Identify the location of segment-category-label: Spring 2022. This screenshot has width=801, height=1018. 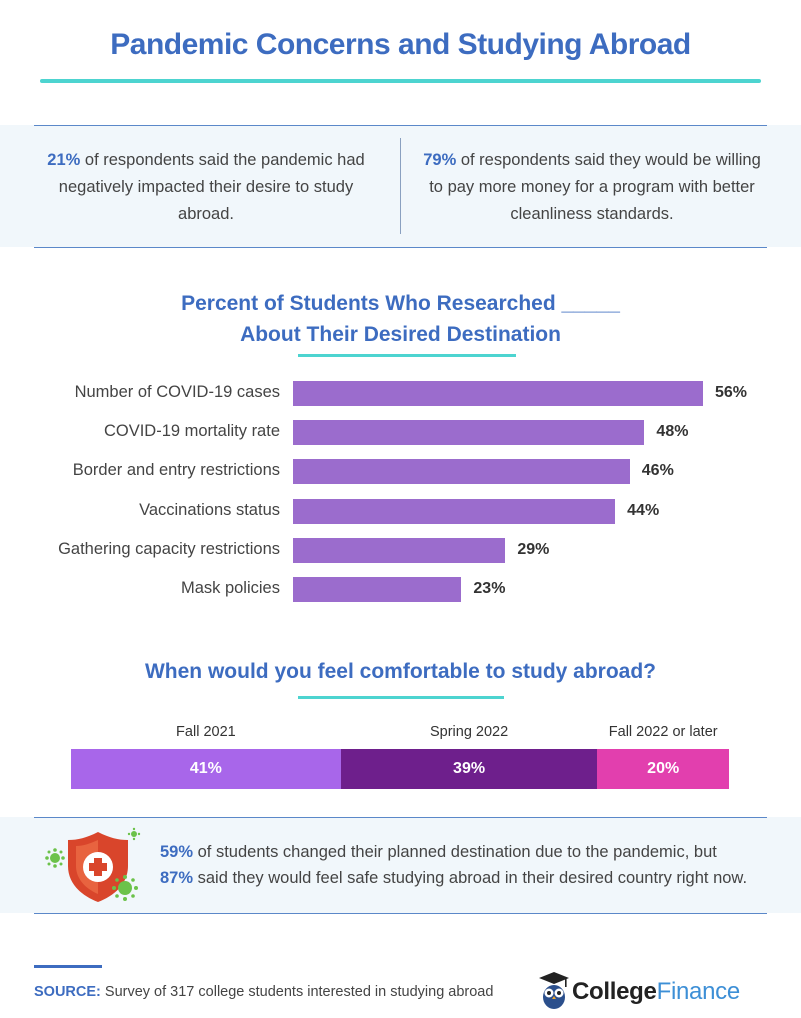
(469, 732).